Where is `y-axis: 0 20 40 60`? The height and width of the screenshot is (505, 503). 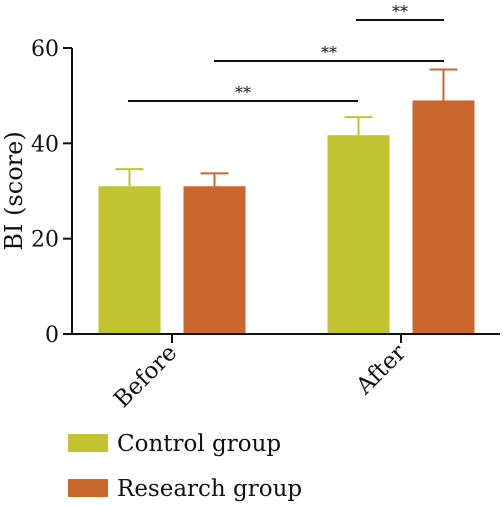
y-axis: 0 20 40 60 is located at coordinates (52, 192).